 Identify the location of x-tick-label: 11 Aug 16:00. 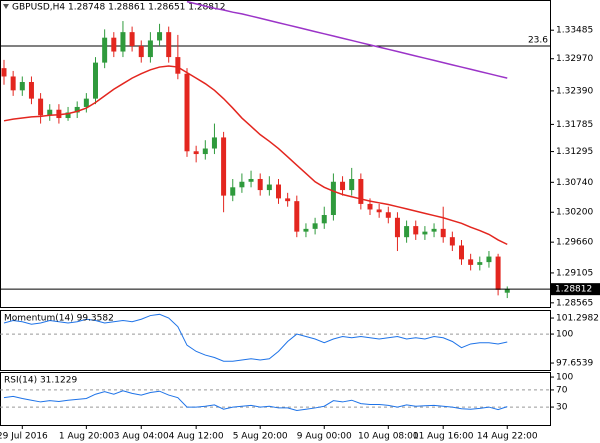
(443, 437).